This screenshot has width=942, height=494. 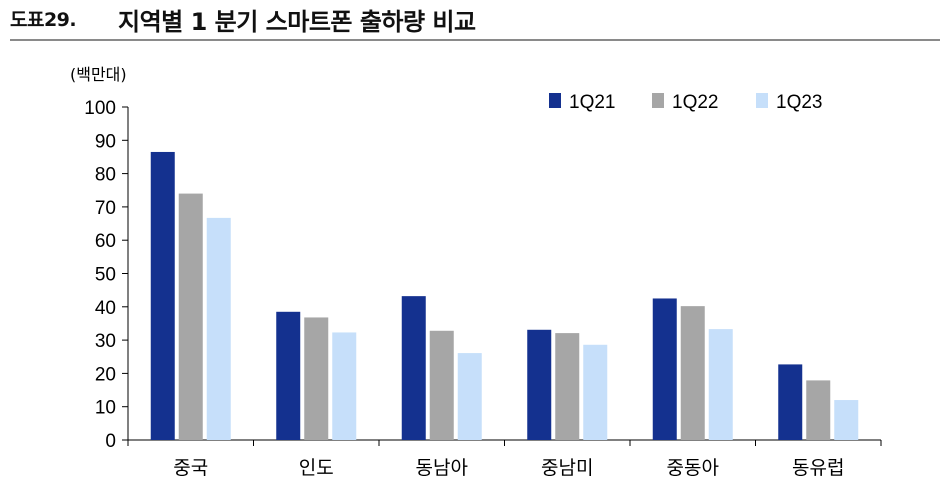 What do you see at coordinates (316, 468) in the screenshot?
I see `x-category-label: 인도` at bounding box center [316, 468].